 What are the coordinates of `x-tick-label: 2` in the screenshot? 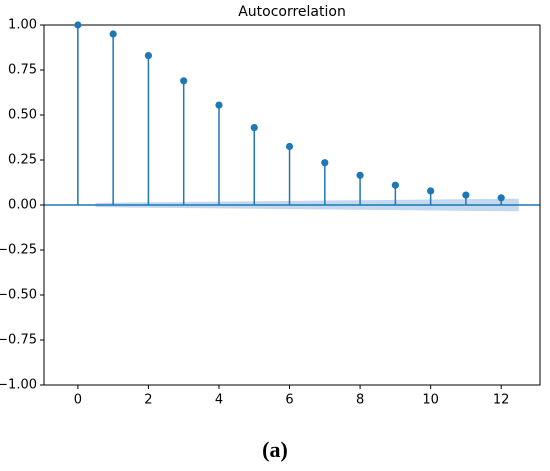 It's located at (148, 400).